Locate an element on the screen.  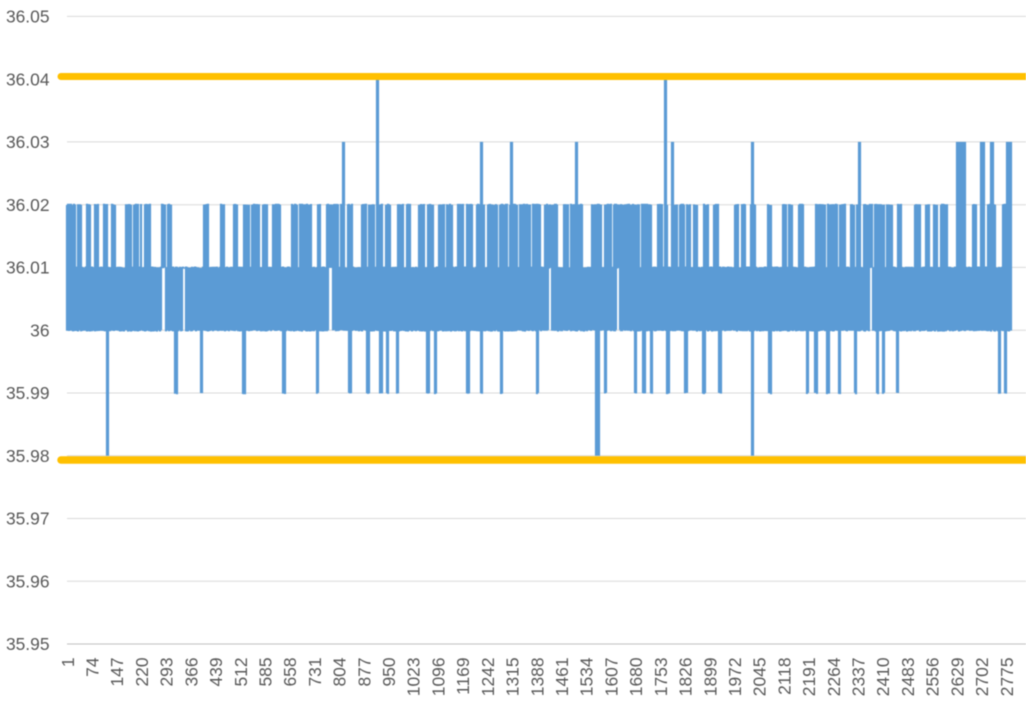
svg-text: 1023 is located at coordinates (414, 677).